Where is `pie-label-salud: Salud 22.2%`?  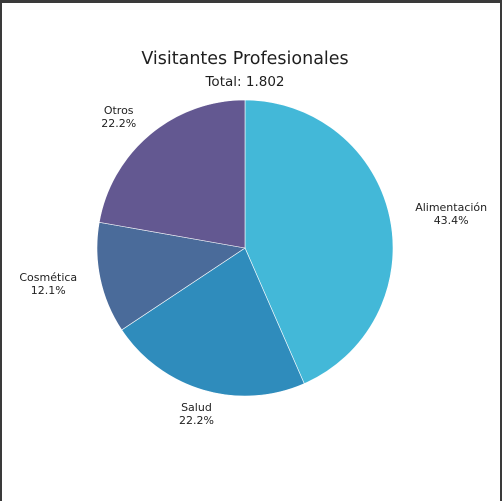
pie-label-salud: Salud 22.2% is located at coordinates (196, 414).